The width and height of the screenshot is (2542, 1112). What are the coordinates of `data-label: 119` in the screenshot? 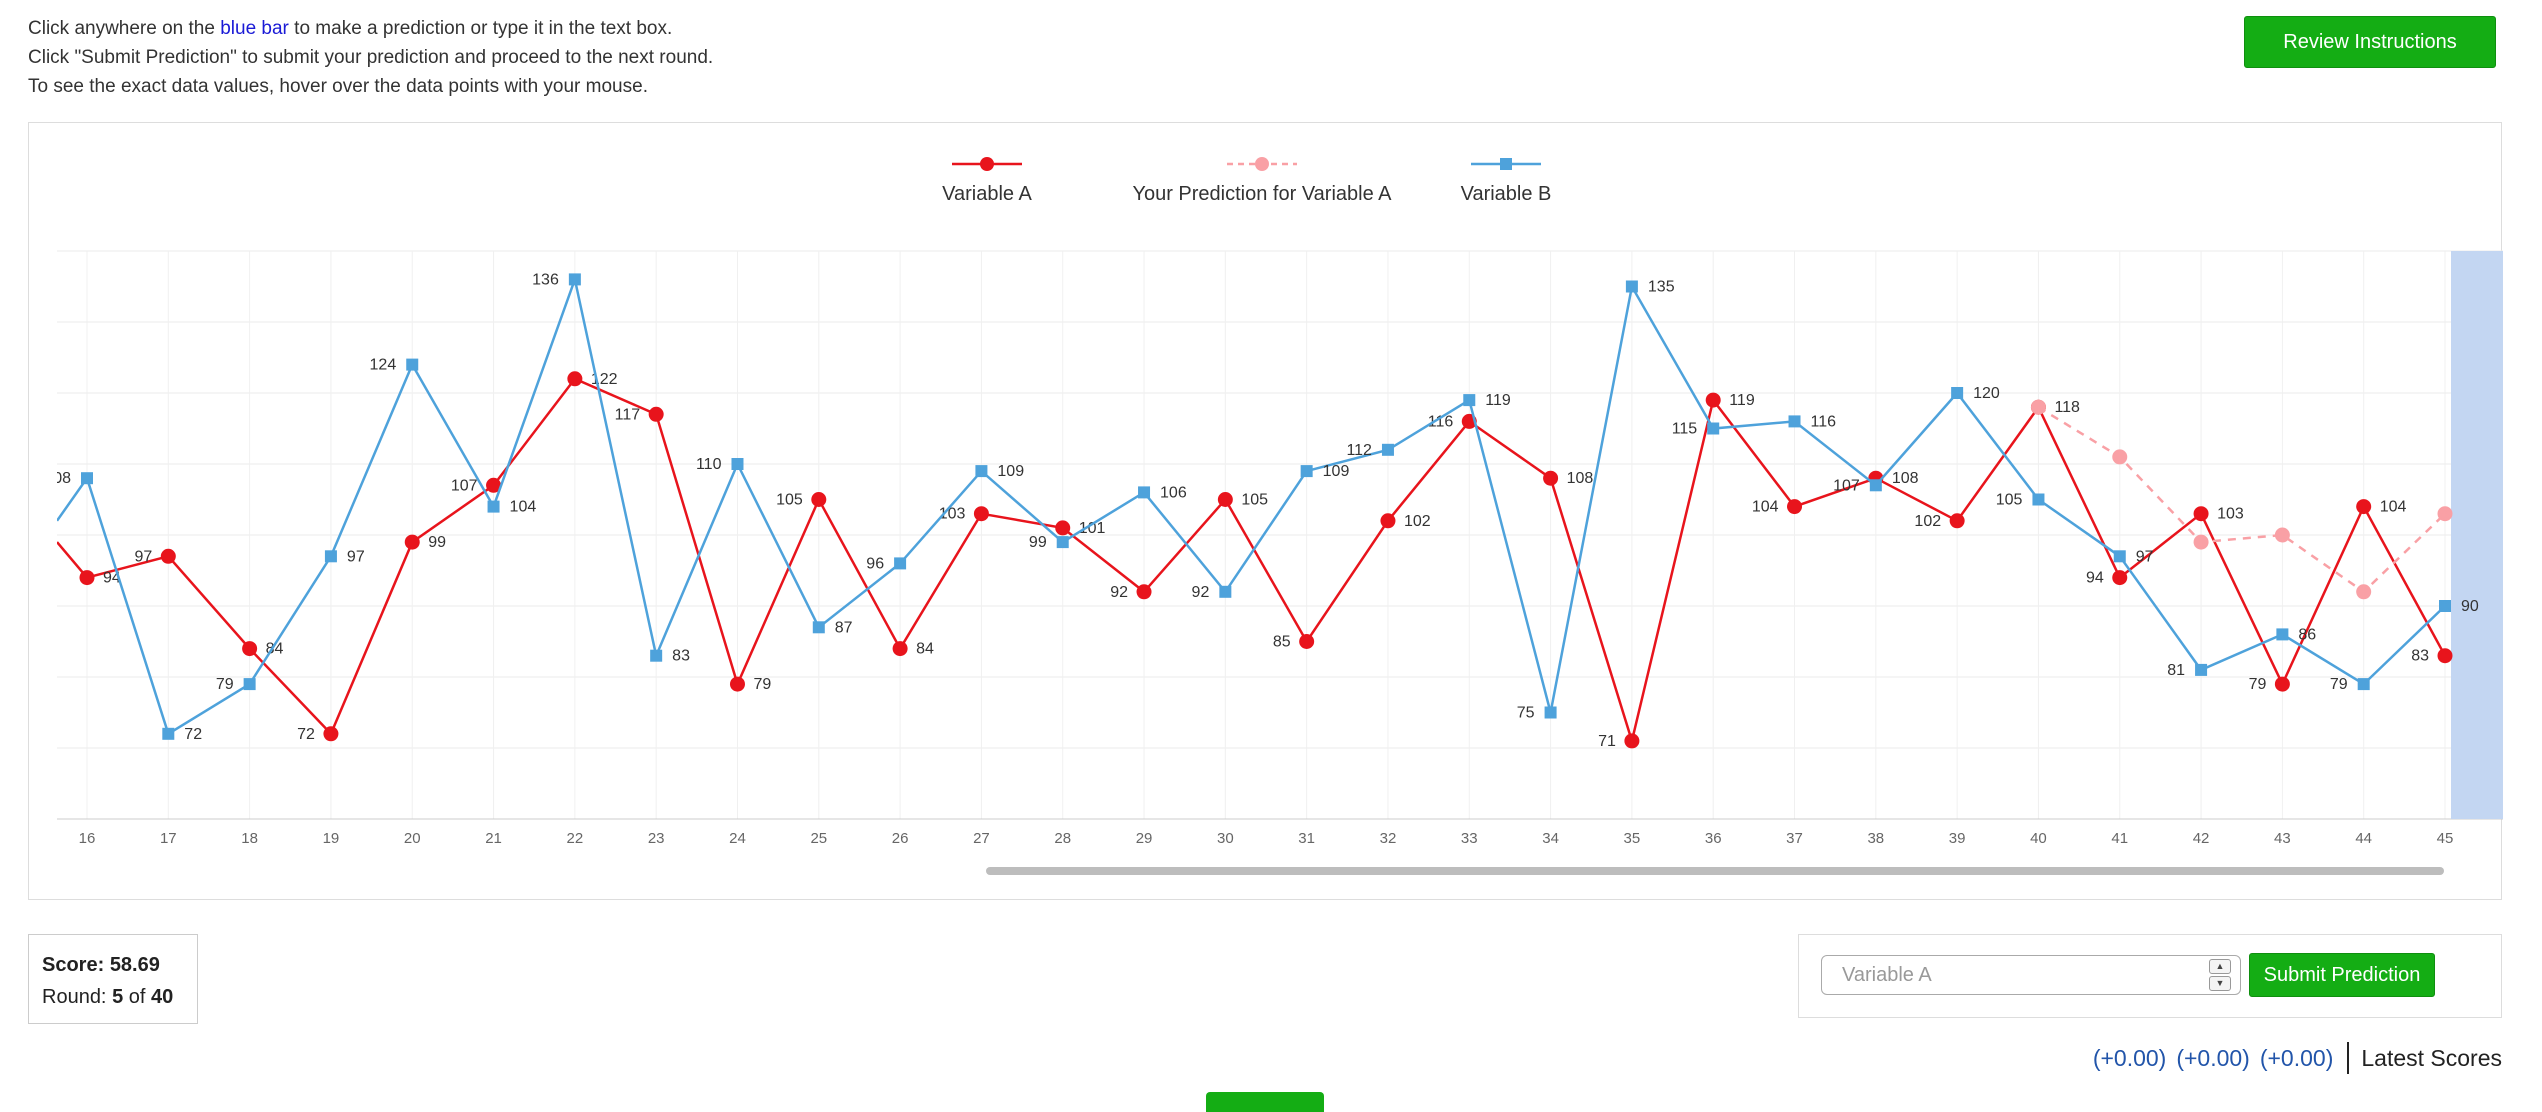 It's located at (1742, 400).